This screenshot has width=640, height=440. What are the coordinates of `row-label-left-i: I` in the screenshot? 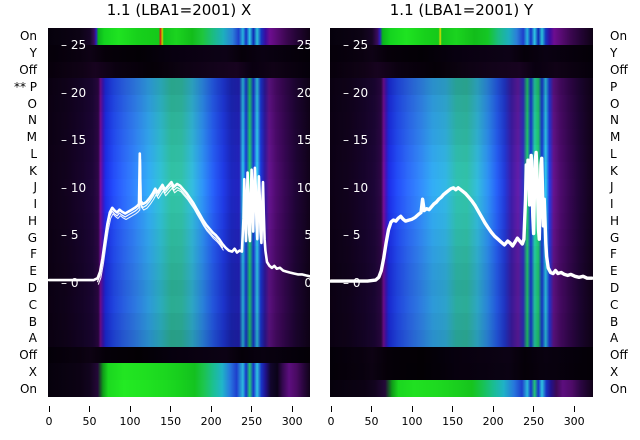 It's located at (35, 204).